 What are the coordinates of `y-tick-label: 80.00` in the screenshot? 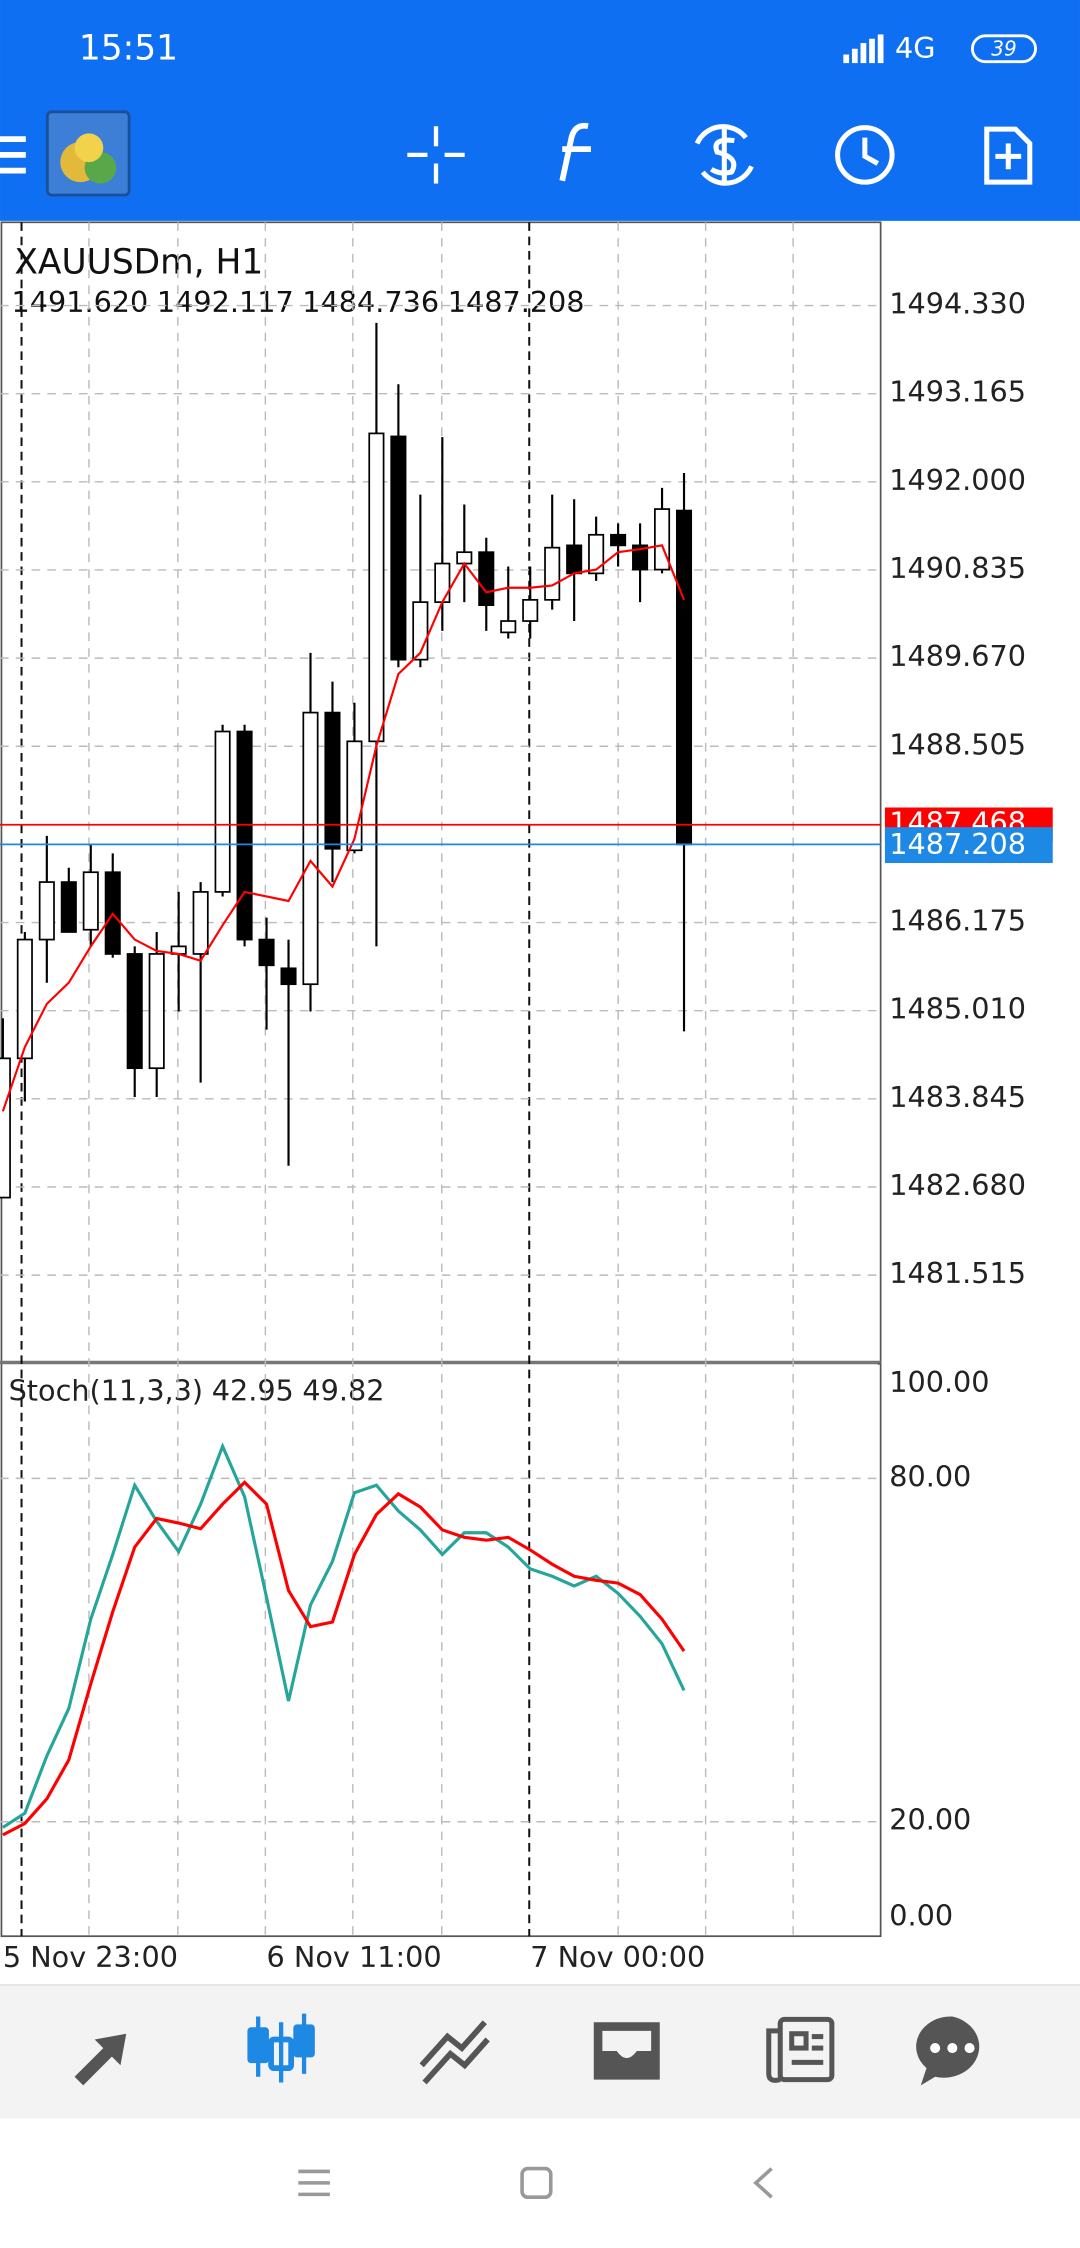 It's located at (930, 1476).